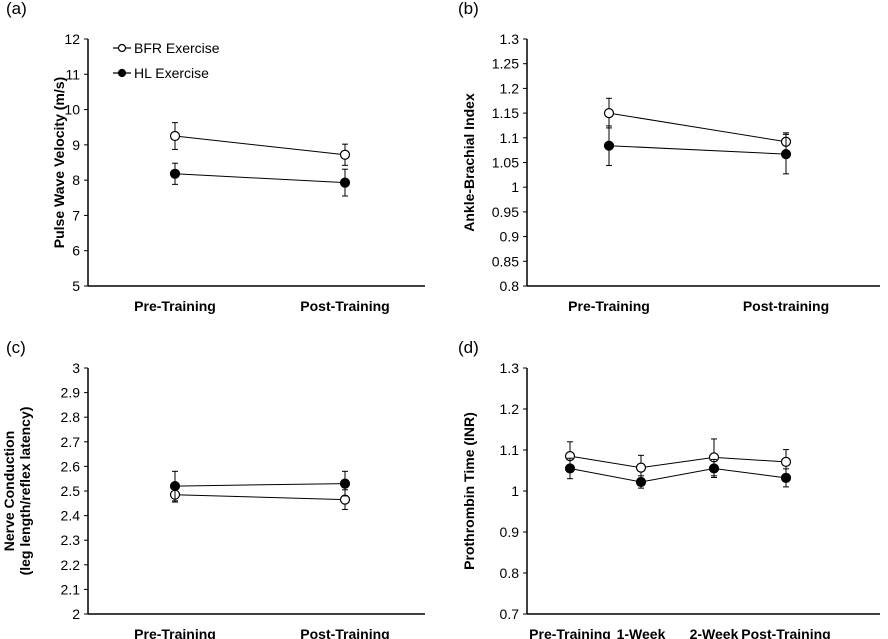 The image size is (888, 639). Describe the element at coordinates (76, 145) in the screenshot. I see `y-tick-label: 9` at that location.